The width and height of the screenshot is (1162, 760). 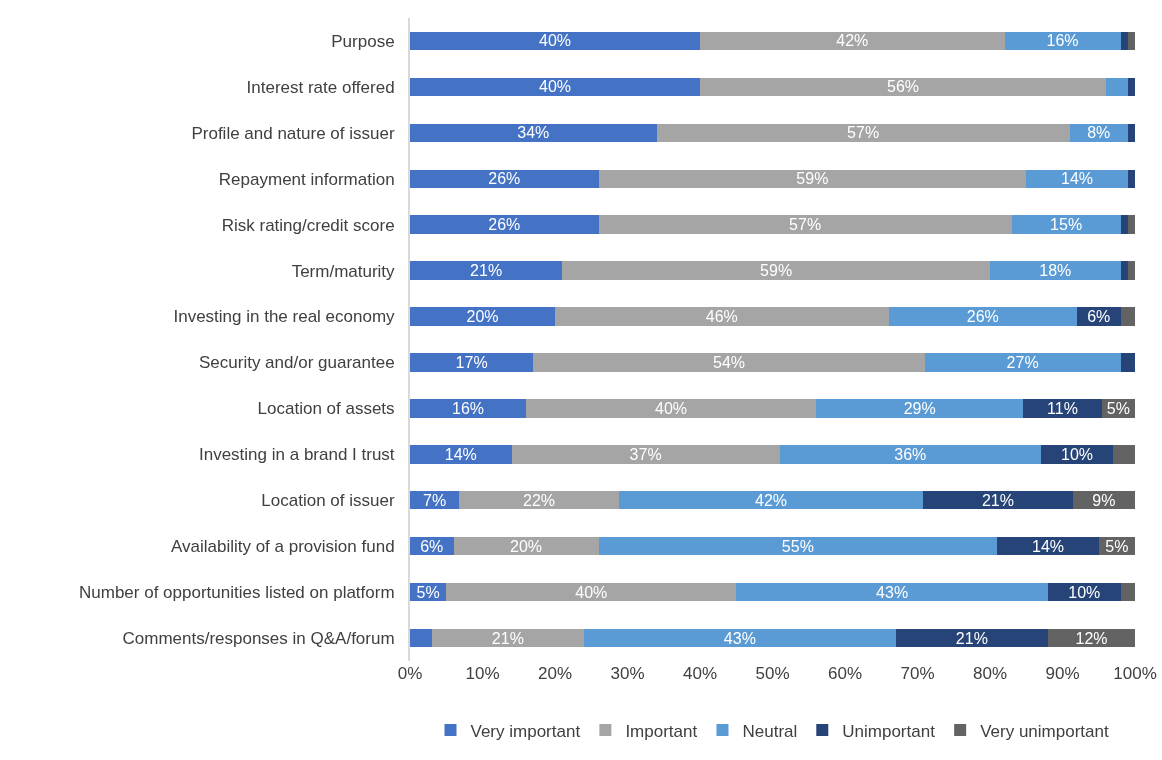 What do you see at coordinates (363, 41) in the screenshot?
I see `y-tick-label: Purpose` at bounding box center [363, 41].